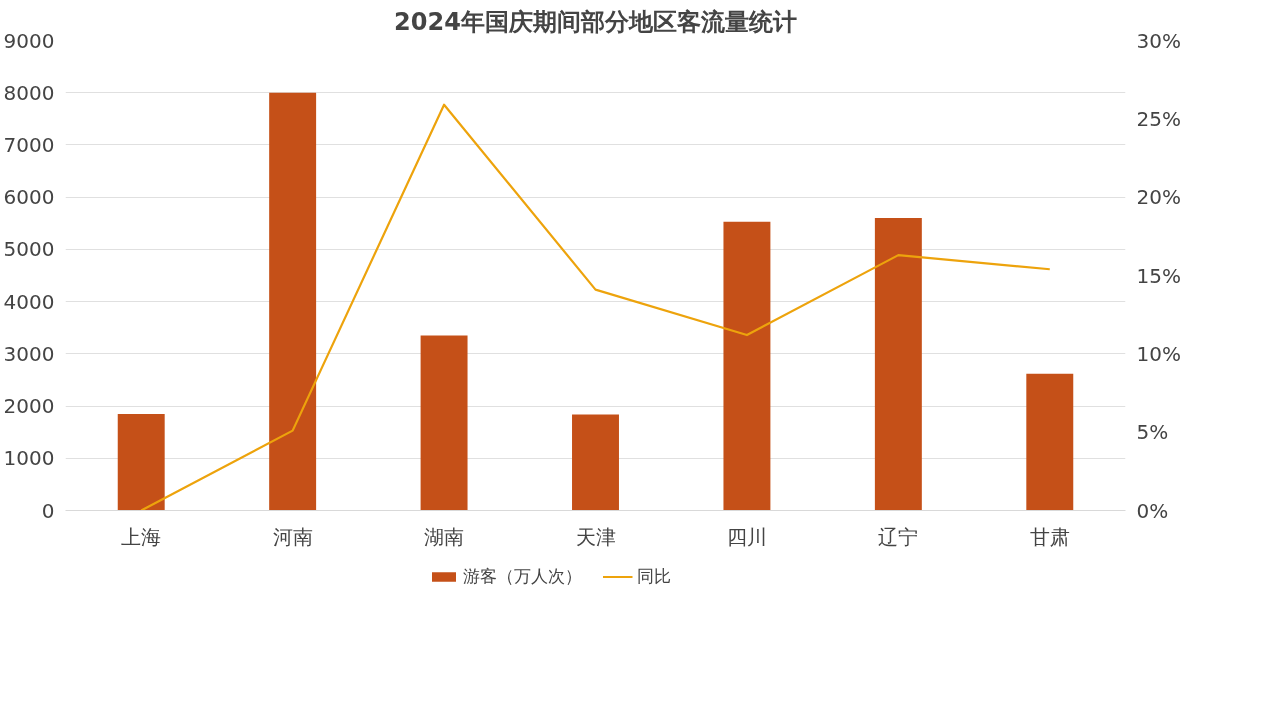 This screenshot has width=1269, height=714. Describe the element at coordinates (595, 21) in the screenshot. I see `chart-title: 2024年国庆期间部分地区客流量统计` at that location.